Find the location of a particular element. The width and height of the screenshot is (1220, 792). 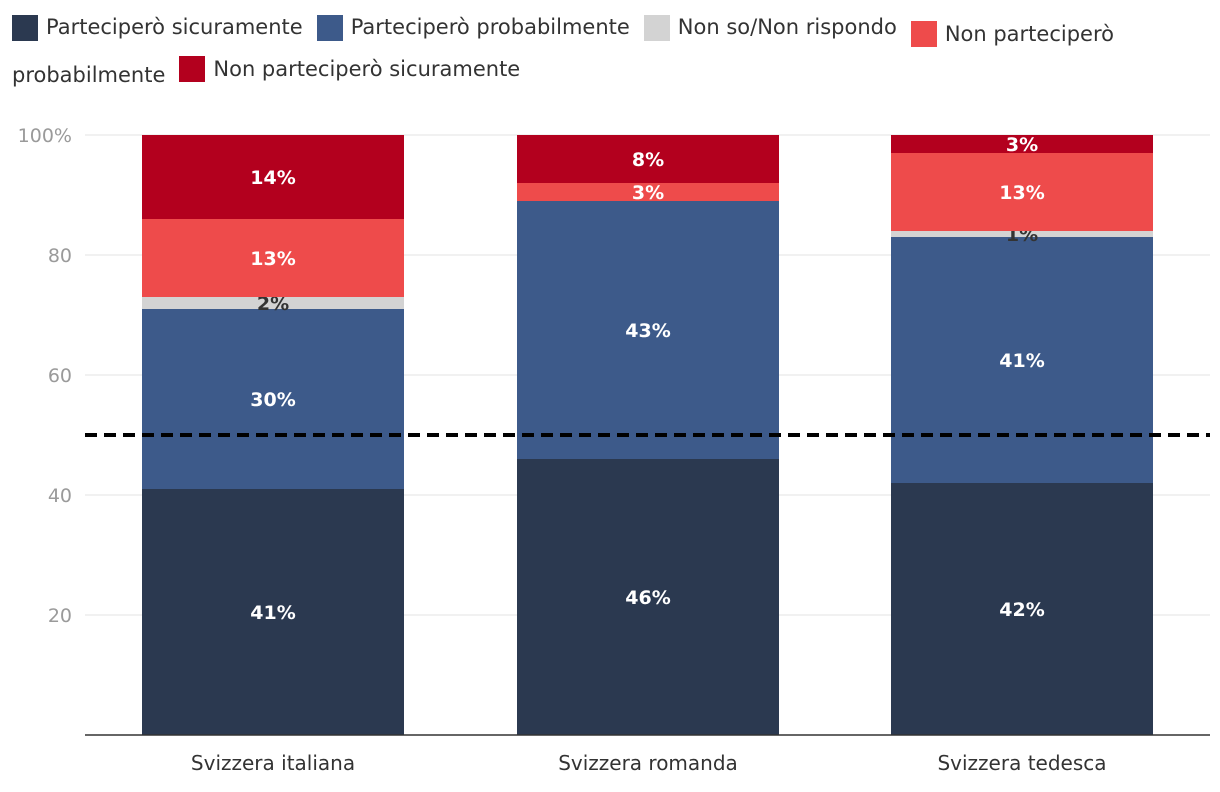

y-tick-label: 60 is located at coordinates (60, 376).